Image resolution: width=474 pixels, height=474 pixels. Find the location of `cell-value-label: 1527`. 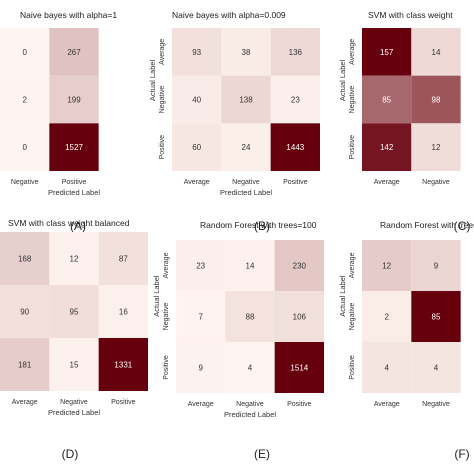

cell-value-label: 1527 is located at coordinates (74, 147).